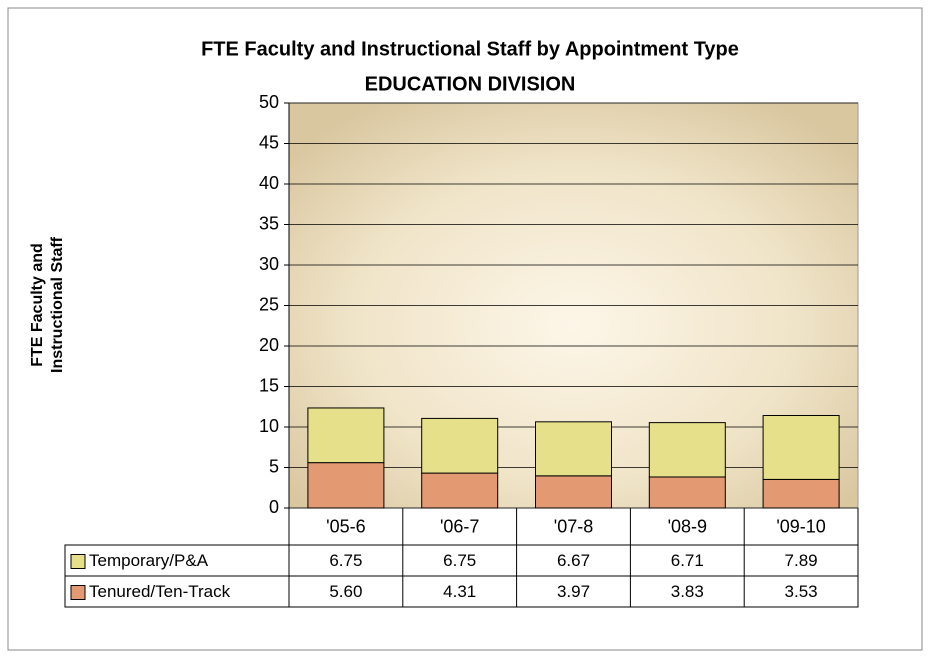 The width and height of the screenshot is (930, 663). Describe the element at coordinates (274, 507) in the screenshot. I see `y-tick-label: 0` at that location.